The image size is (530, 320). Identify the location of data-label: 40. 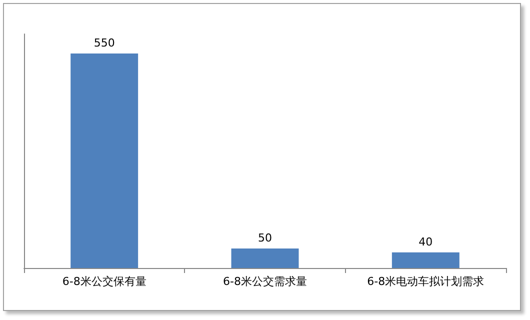
(425, 241).